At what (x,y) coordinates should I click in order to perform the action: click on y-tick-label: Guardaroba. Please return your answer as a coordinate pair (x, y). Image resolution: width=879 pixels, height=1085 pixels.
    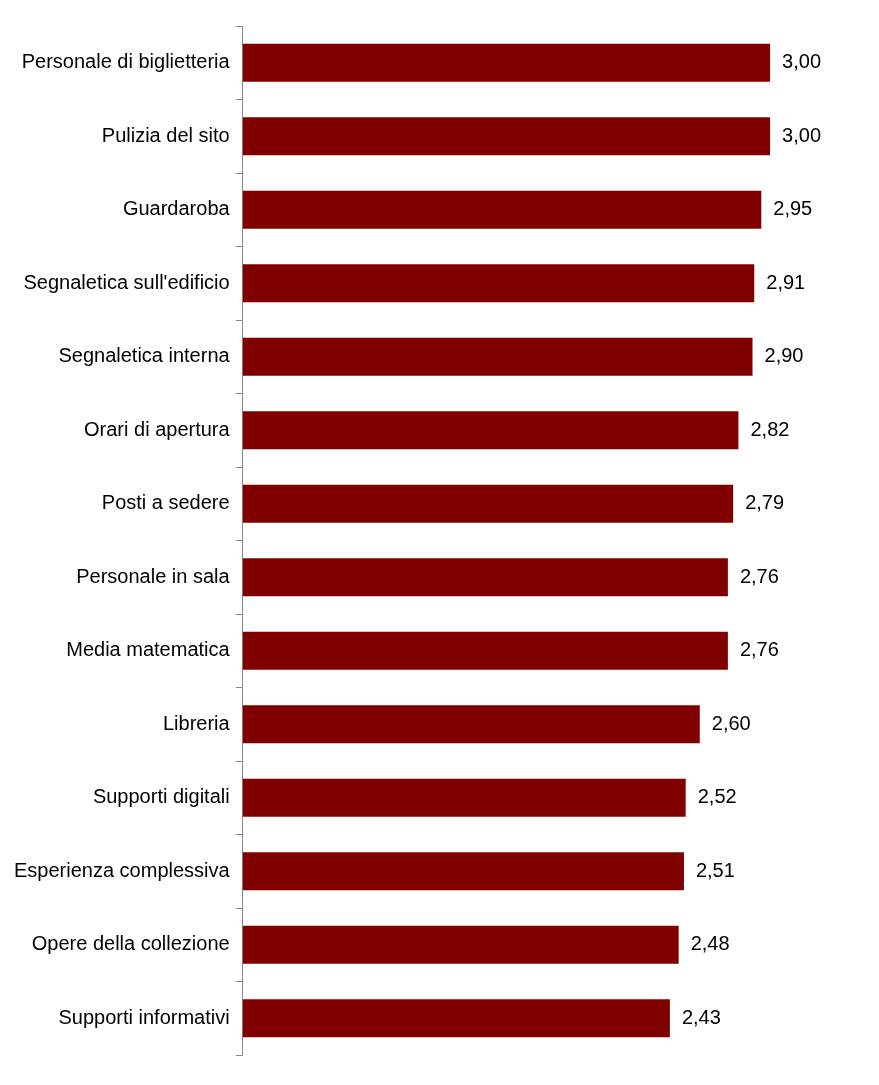
    Looking at the image, I should click on (176, 208).